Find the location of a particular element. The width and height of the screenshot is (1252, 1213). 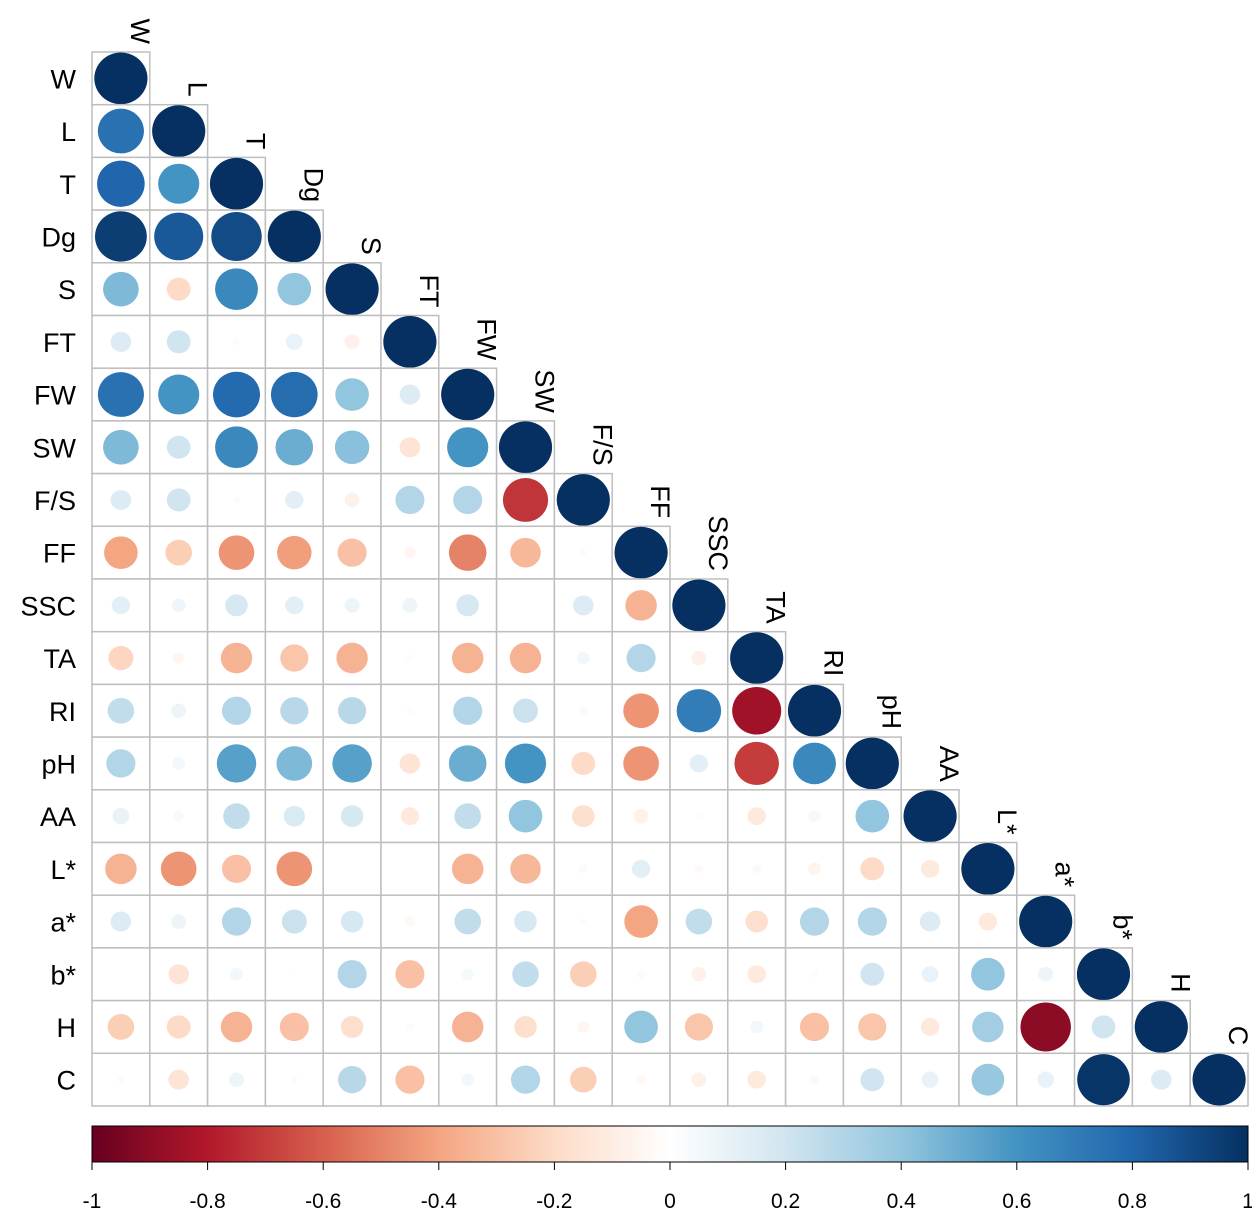

row-label: SW is located at coordinates (55, 448).